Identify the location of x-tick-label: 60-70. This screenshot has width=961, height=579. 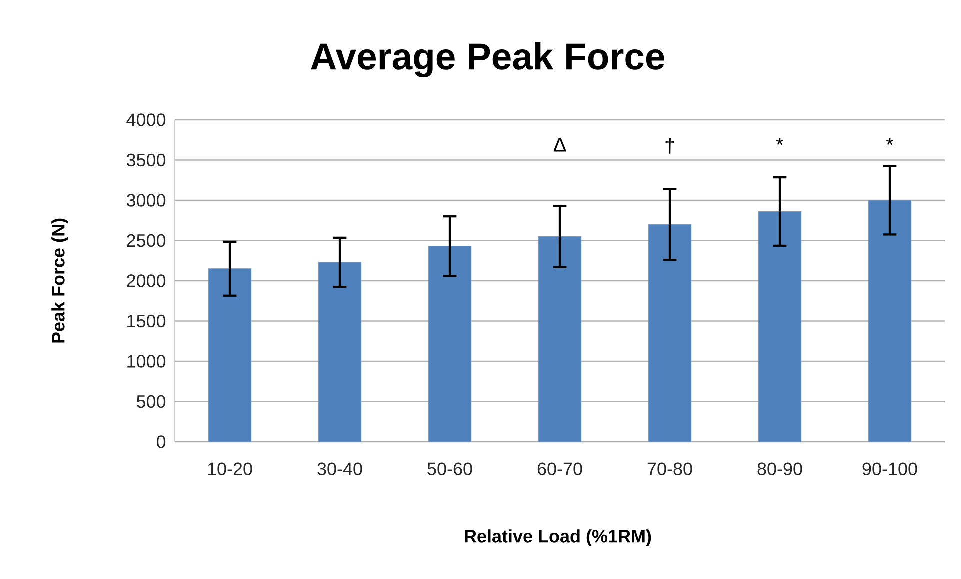
(560, 469).